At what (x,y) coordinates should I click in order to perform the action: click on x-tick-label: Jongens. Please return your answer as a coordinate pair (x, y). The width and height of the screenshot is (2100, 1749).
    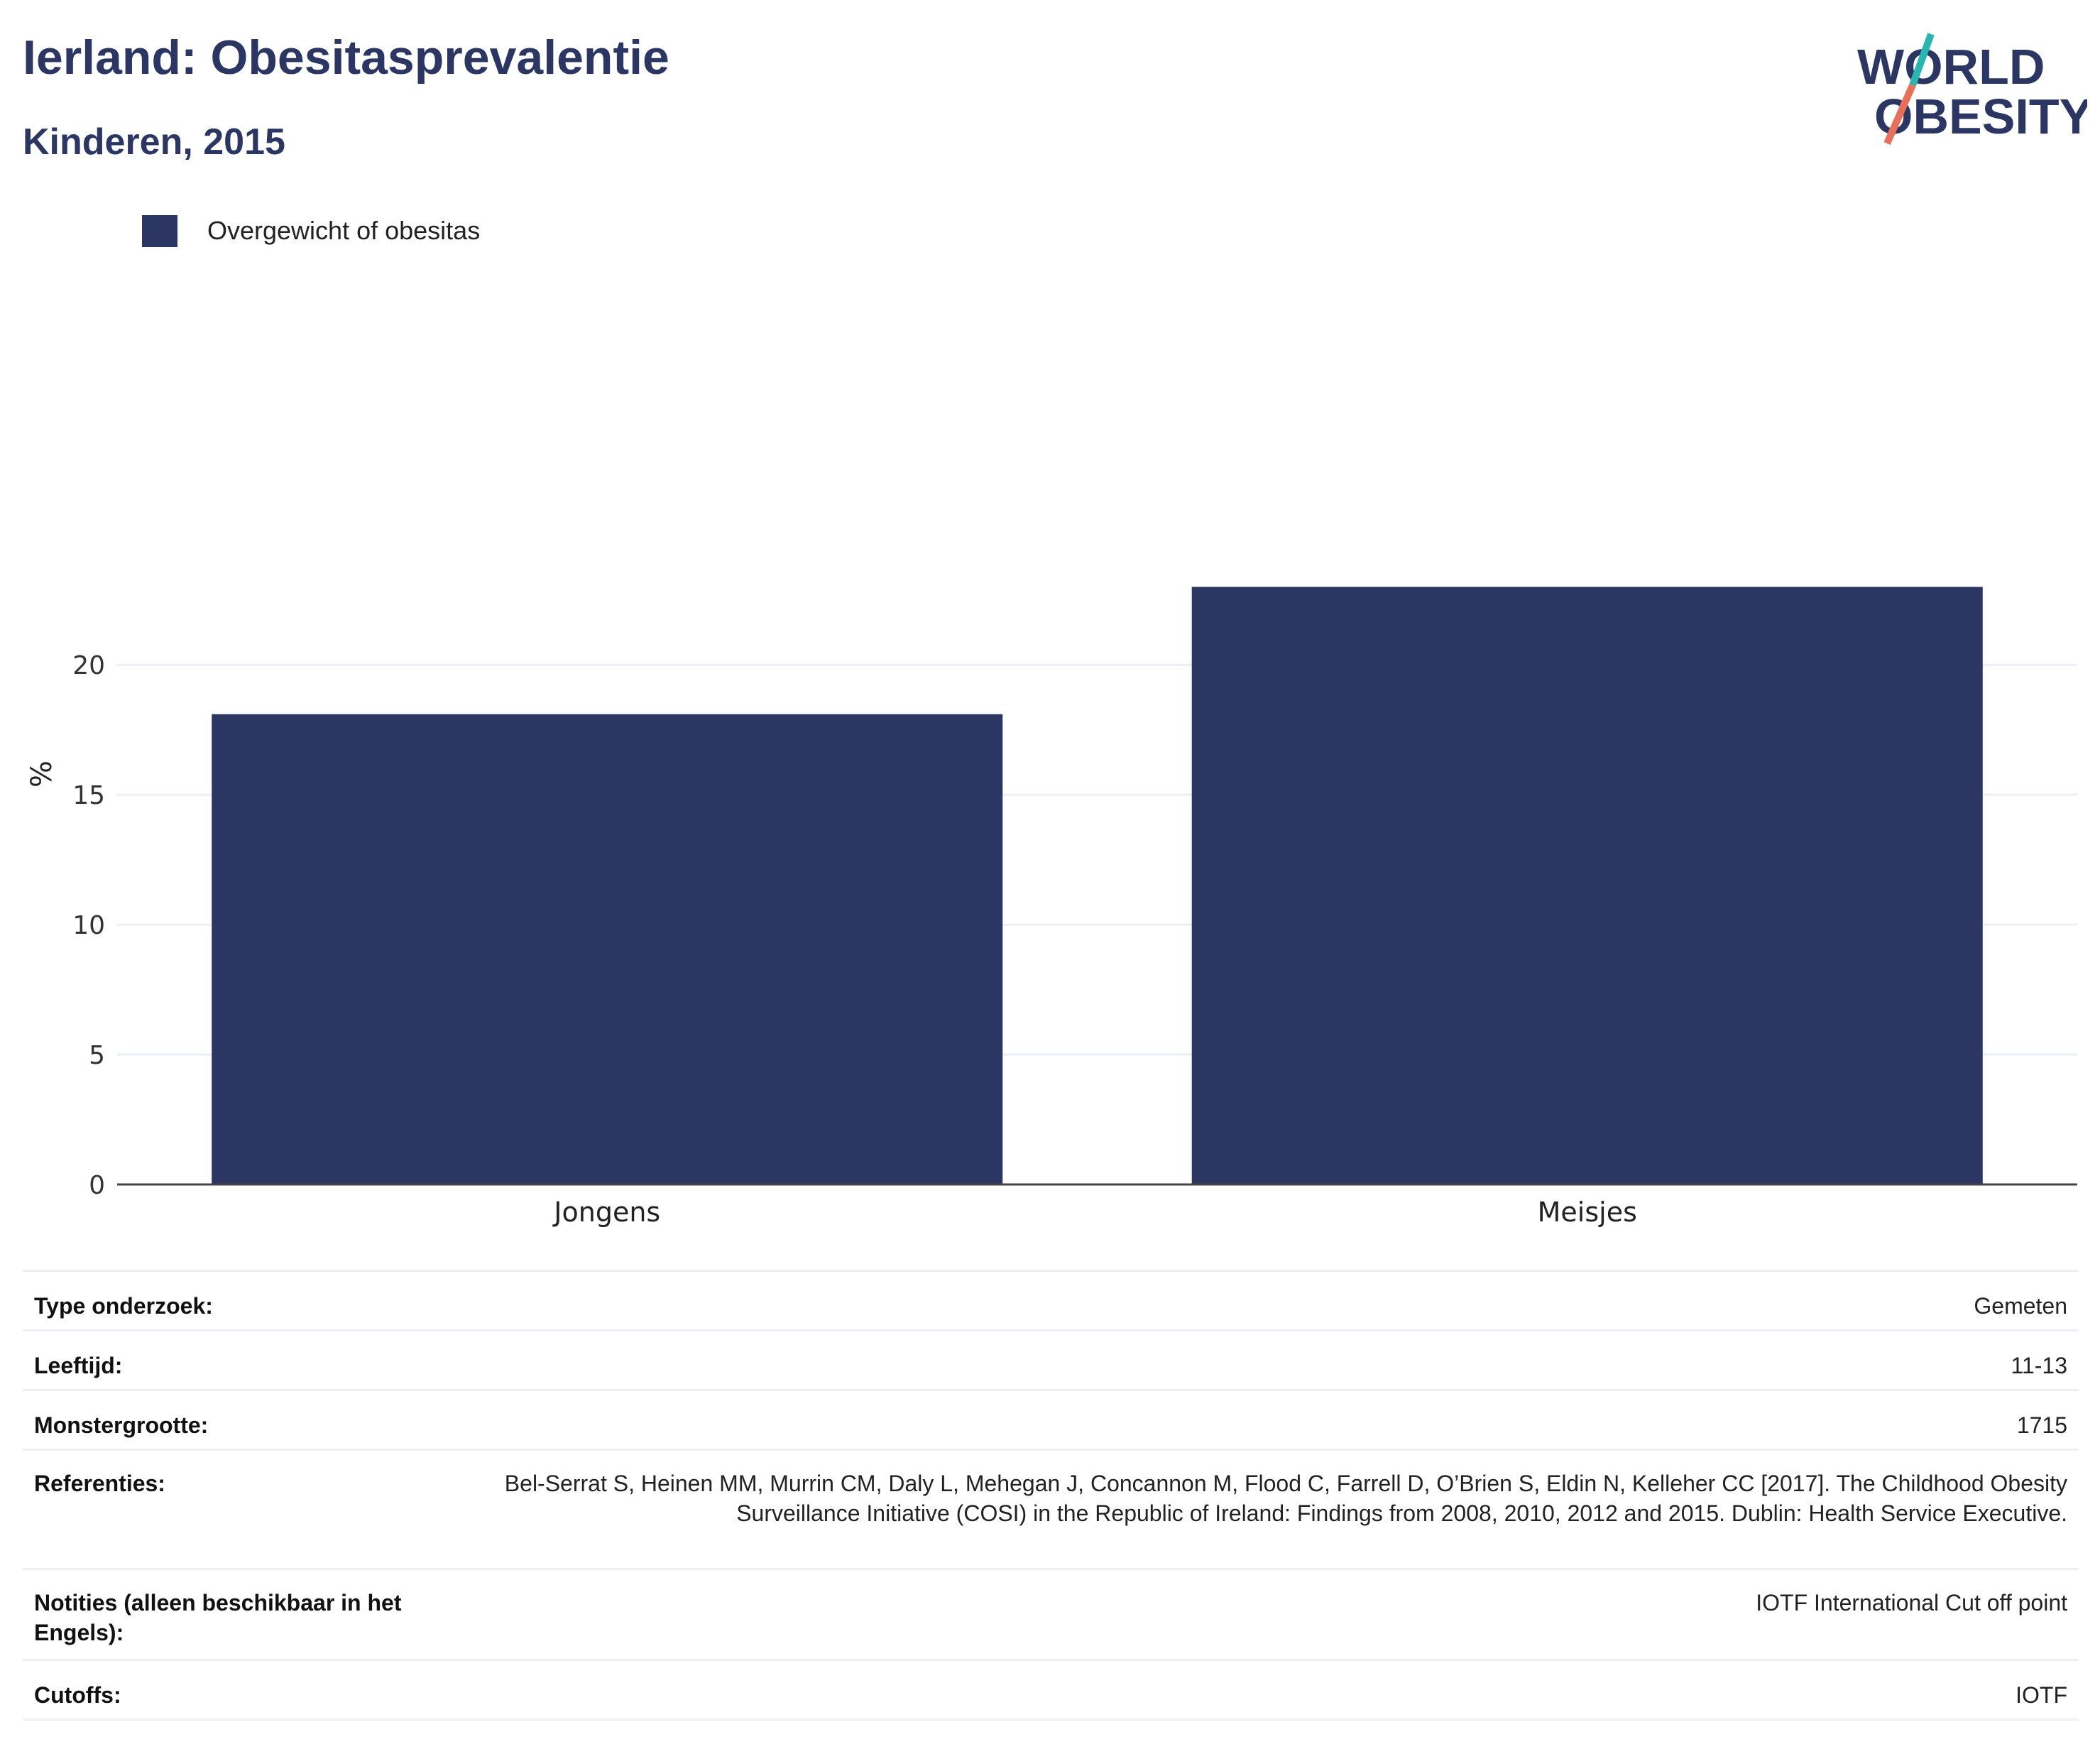
    Looking at the image, I should click on (606, 1212).